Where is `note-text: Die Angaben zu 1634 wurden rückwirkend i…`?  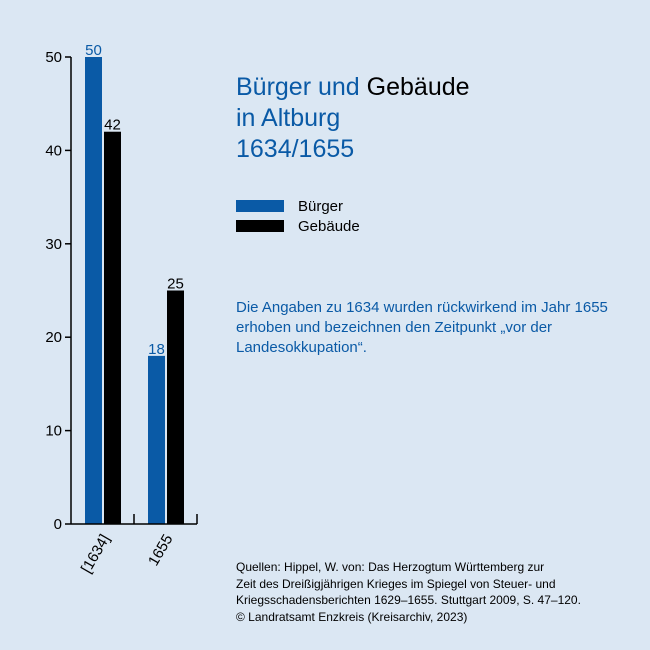 note-text: Die Angaben zu 1634 wurden rückwirkend i… is located at coordinates (422, 327).